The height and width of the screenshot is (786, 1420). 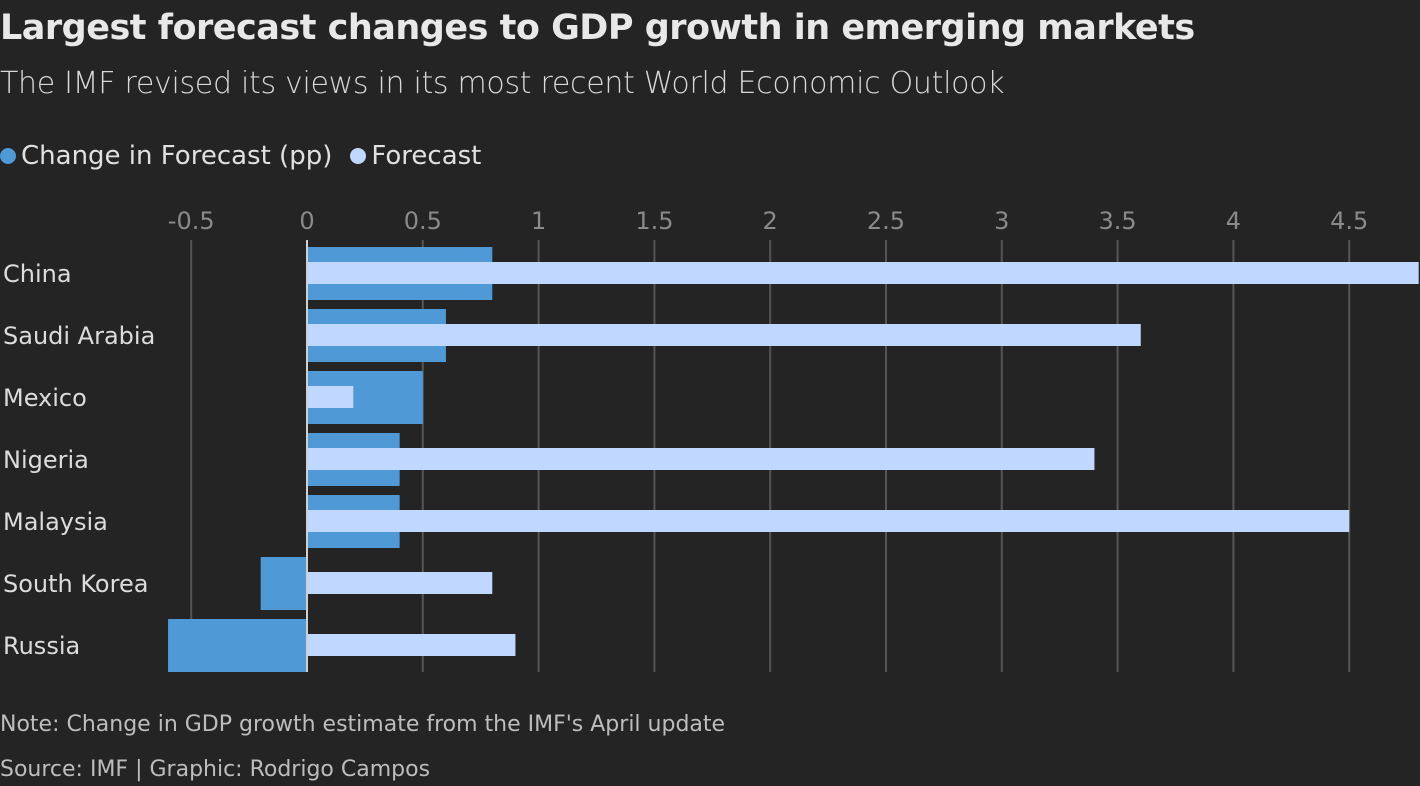 I want to click on x-tick-label: 1, so click(x=538, y=221).